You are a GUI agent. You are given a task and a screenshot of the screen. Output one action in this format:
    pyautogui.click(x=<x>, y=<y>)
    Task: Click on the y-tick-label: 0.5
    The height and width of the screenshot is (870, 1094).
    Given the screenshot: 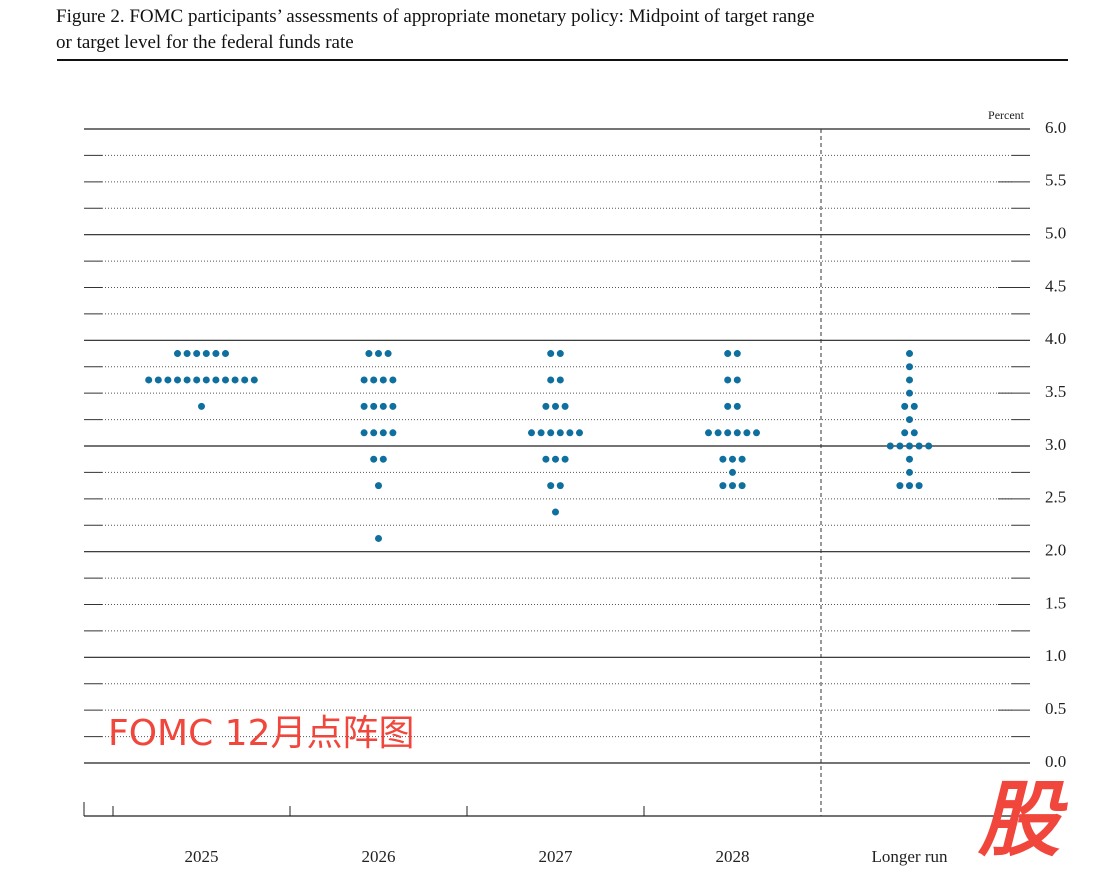 What is the action you would take?
    pyautogui.click(x=1055, y=708)
    